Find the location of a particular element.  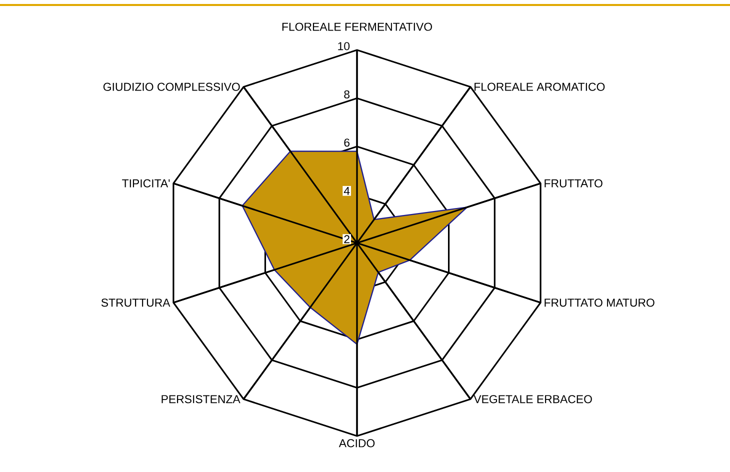

spoke-label: FRUTTATO MATURO is located at coordinates (599, 302).